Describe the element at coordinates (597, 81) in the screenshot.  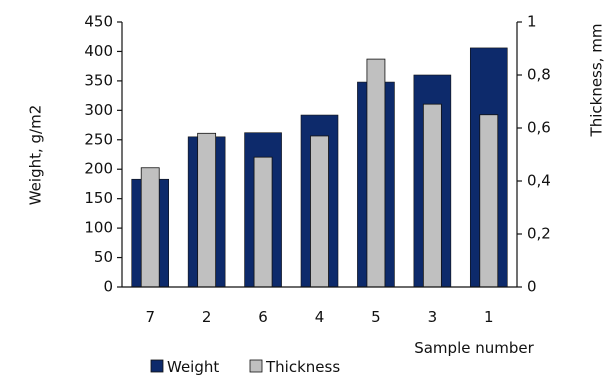
I see `right-axis-label: Thickness, mm` at that location.